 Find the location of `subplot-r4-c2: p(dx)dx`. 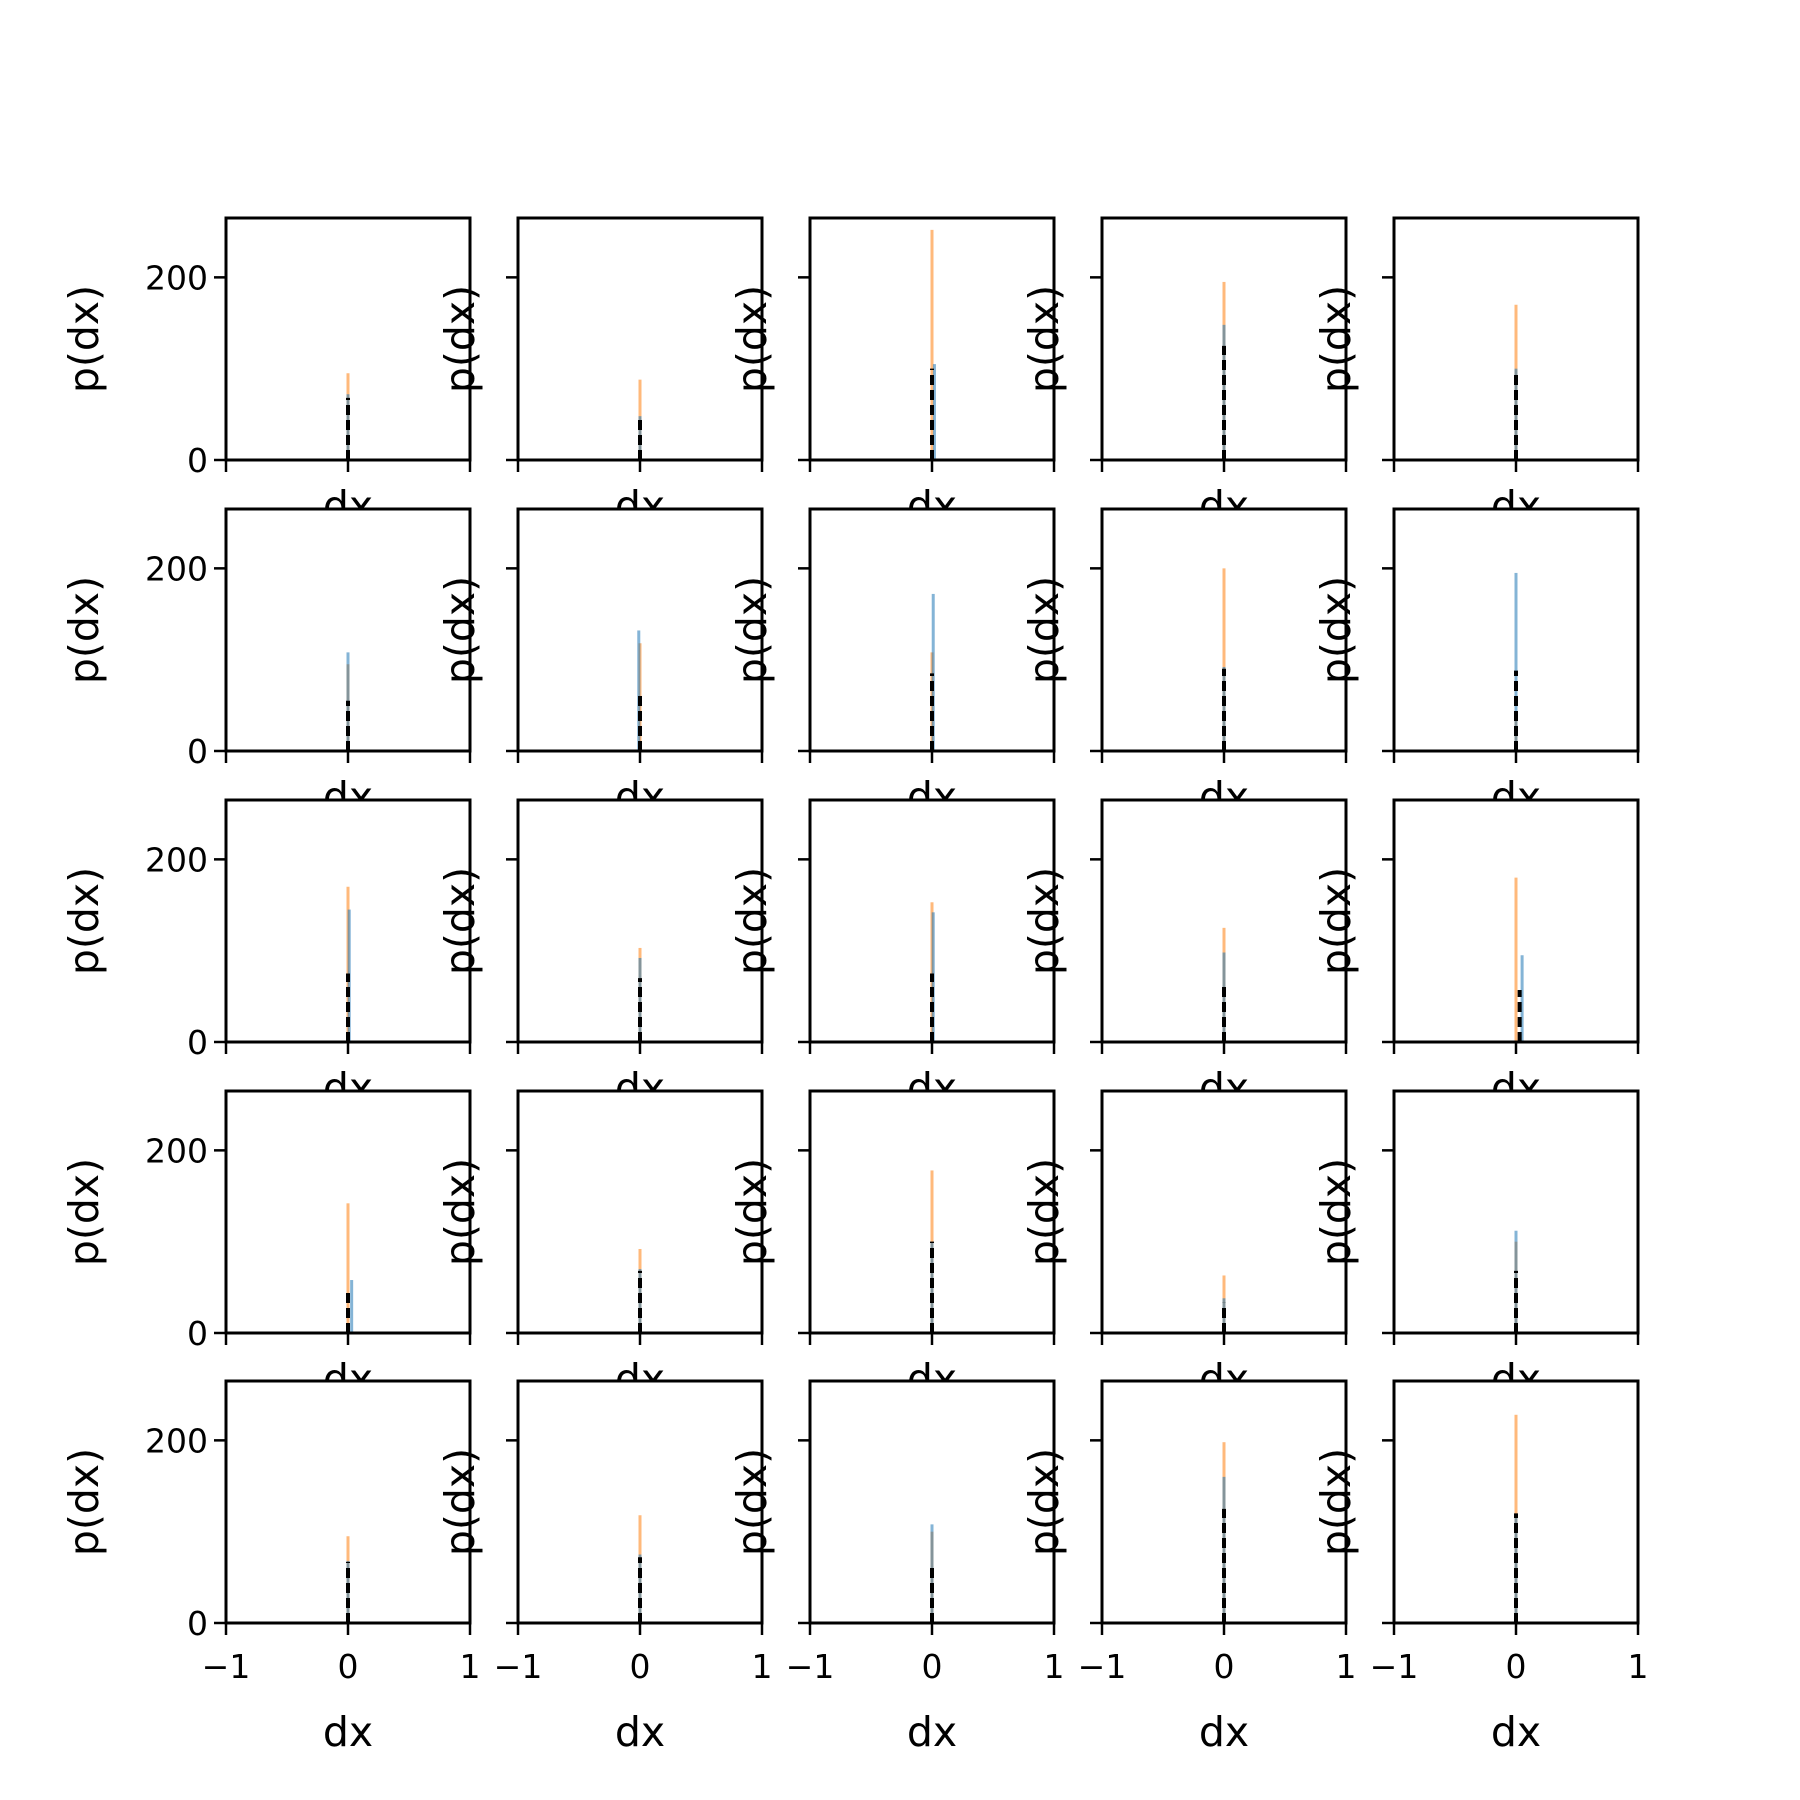

subplot-r4-c2: p(dx)dx is located at coordinates (600, 1246).